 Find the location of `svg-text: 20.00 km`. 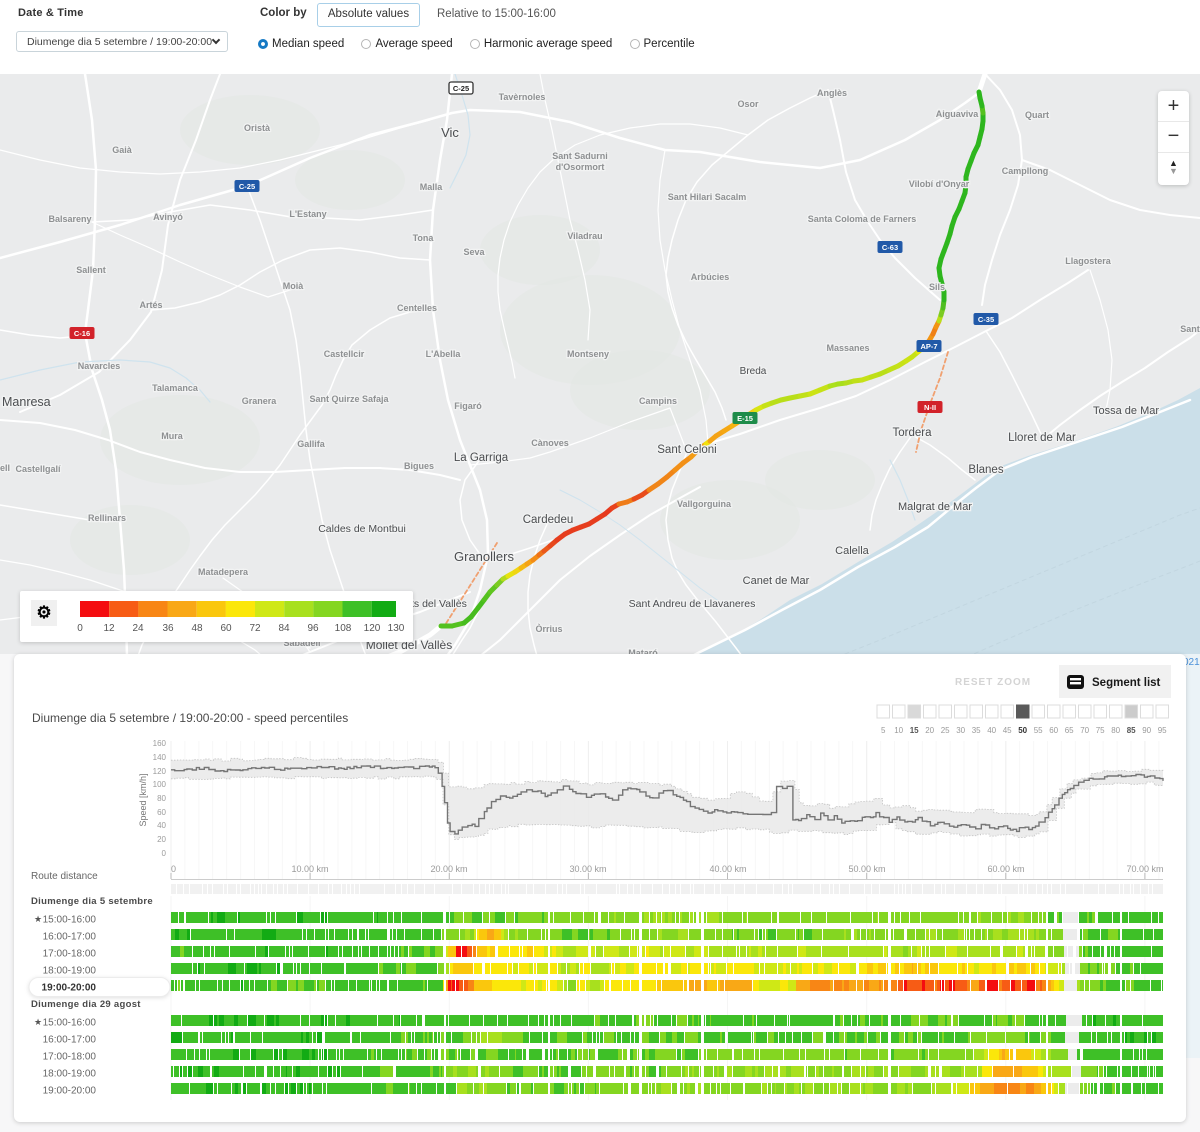

svg-text: 20.00 km is located at coordinates (448, 869).